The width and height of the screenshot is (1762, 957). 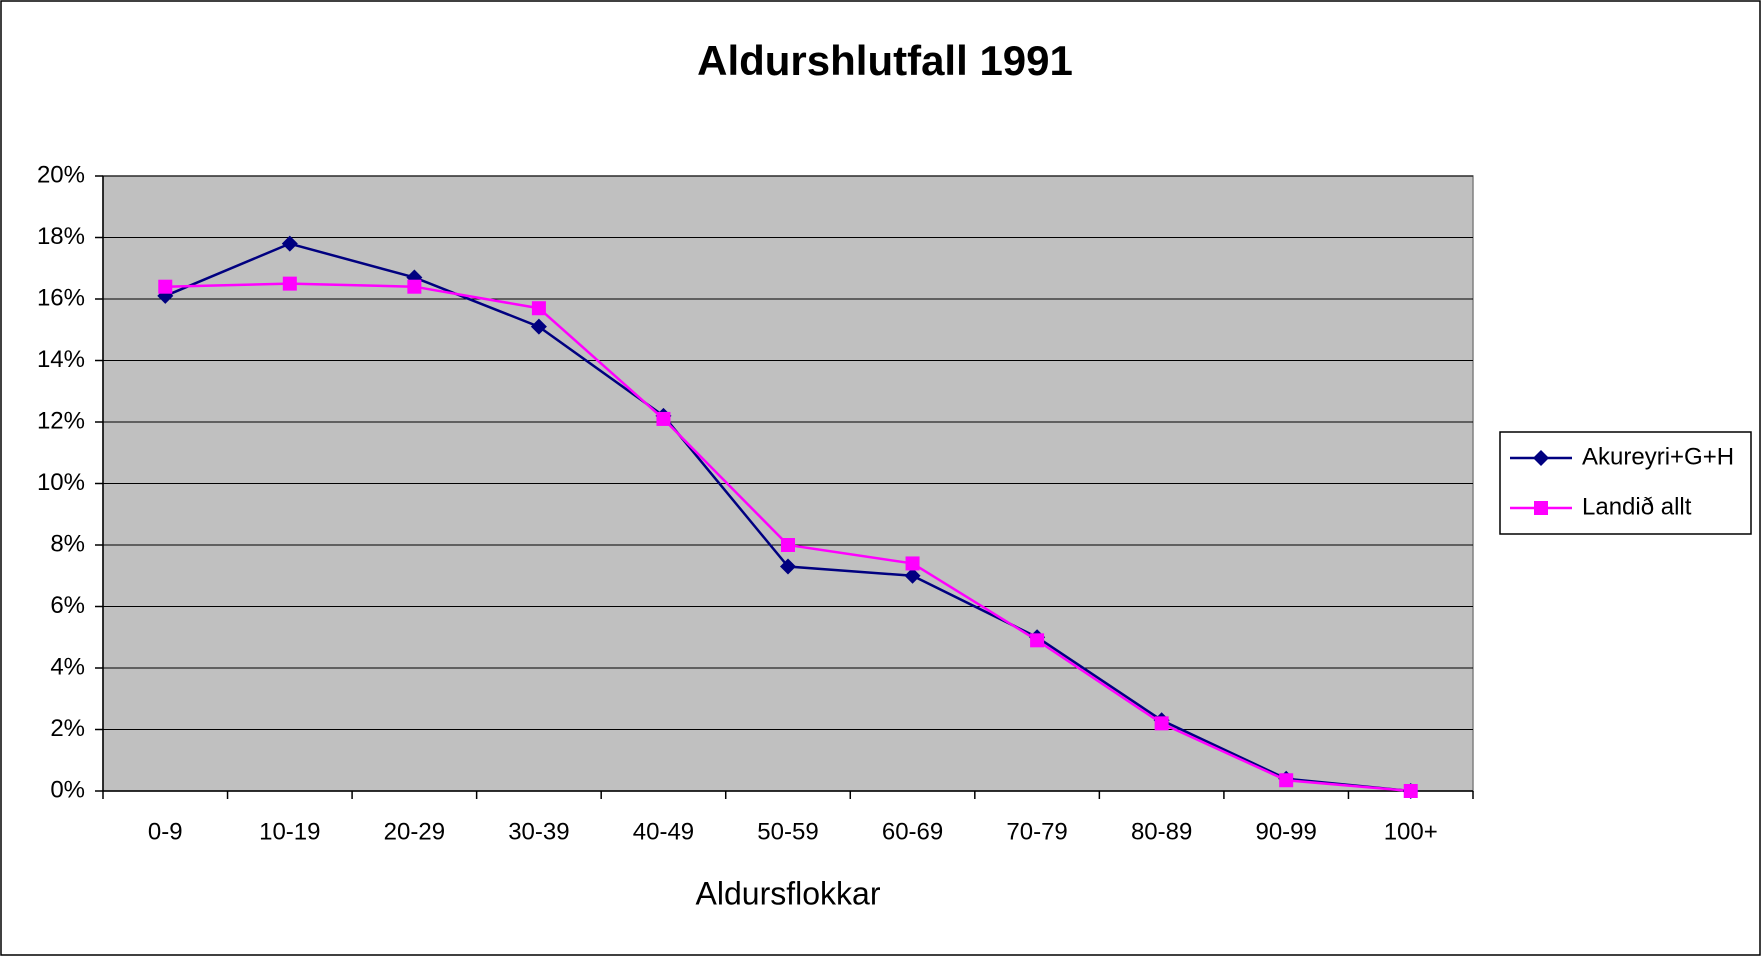 What do you see at coordinates (289, 831) in the screenshot?
I see `x-tick-label: 10-19` at bounding box center [289, 831].